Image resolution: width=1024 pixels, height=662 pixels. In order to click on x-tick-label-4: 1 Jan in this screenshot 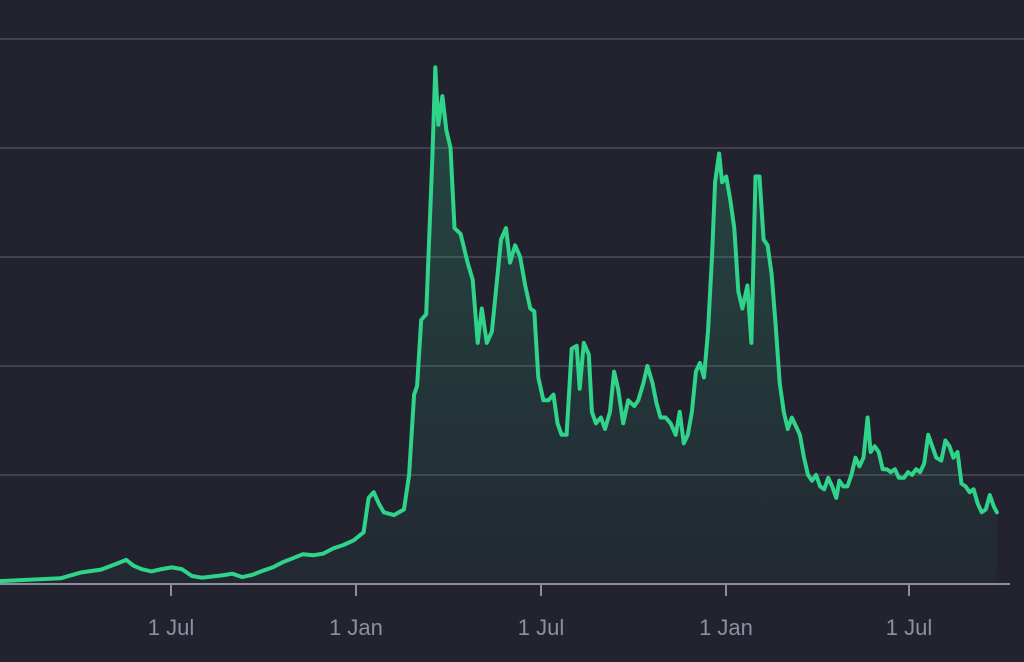, I will do `click(726, 627)`.